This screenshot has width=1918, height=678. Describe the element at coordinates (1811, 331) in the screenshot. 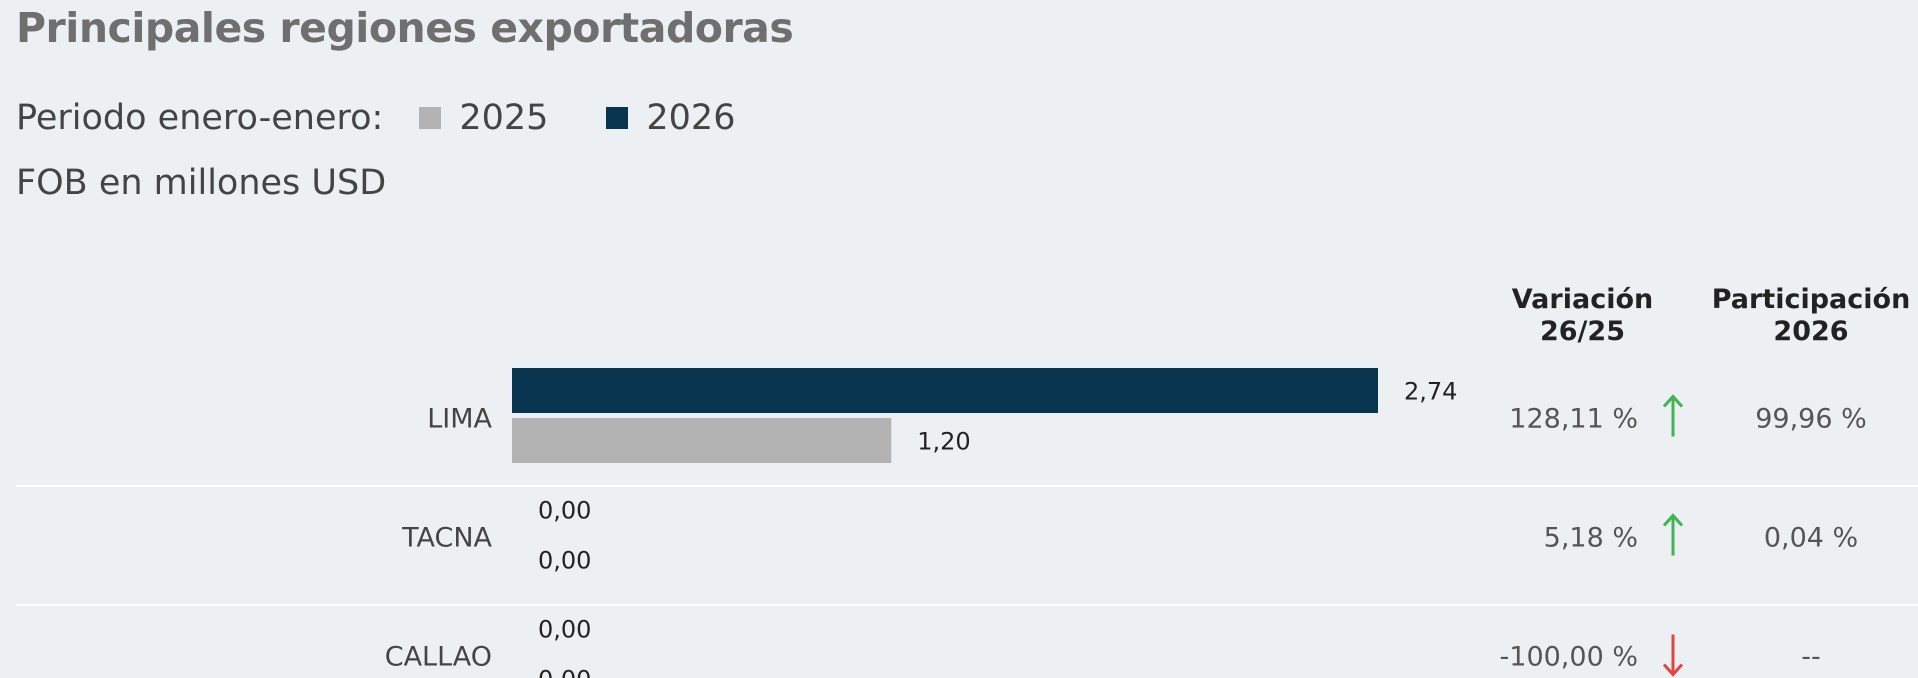

I see `share-header-line-2: 2026` at that location.